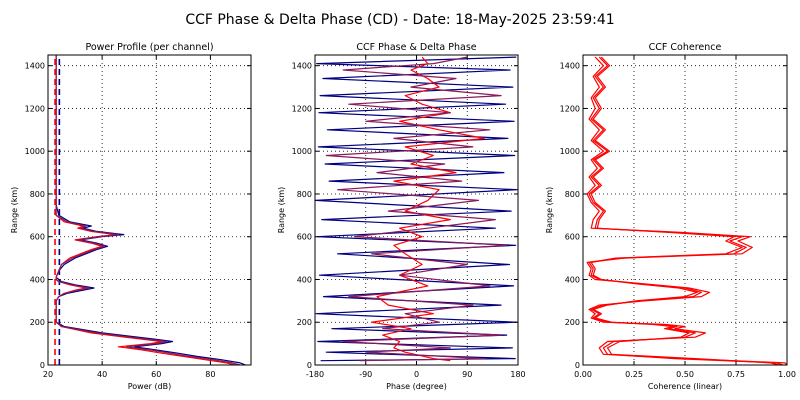 The image size is (800, 400). What do you see at coordinates (685, 47) in the screenshot?
I see `panel-title: CCF Coherence` at bounding box center [685, 47].